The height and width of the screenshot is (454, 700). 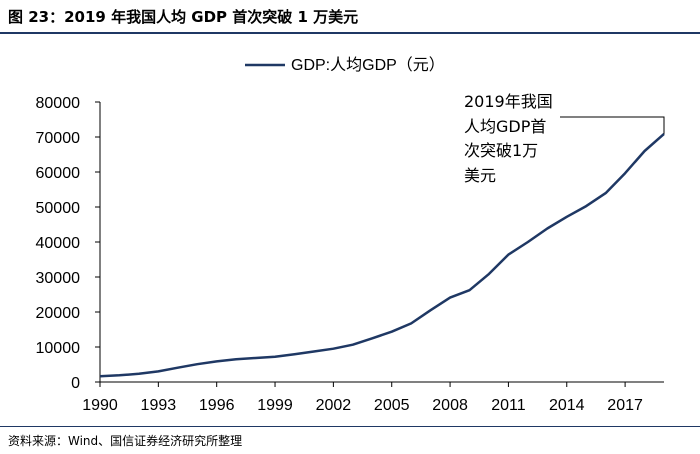 I want to click on y-tick-label: 20000, so click(x=58, y=313).